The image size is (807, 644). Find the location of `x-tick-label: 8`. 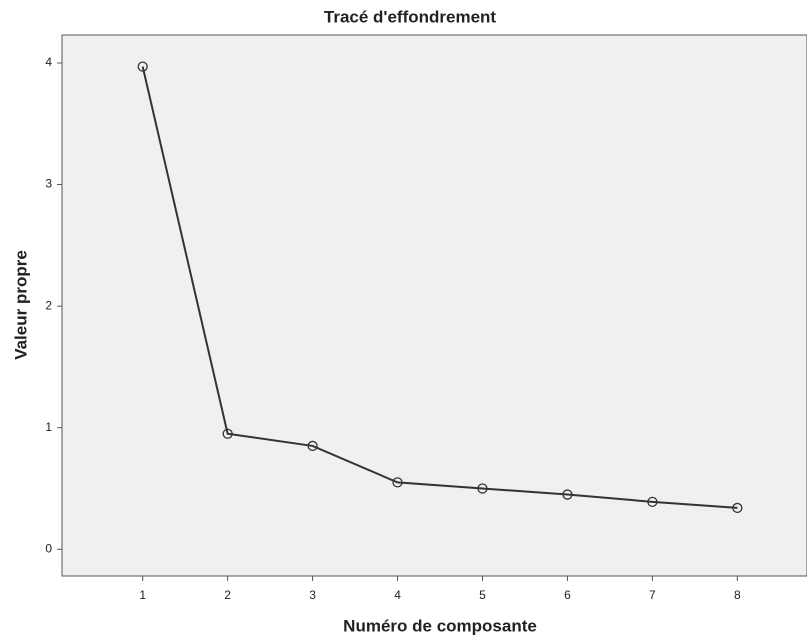

x-tick-label: 8 is located at coordinates (737, 595).